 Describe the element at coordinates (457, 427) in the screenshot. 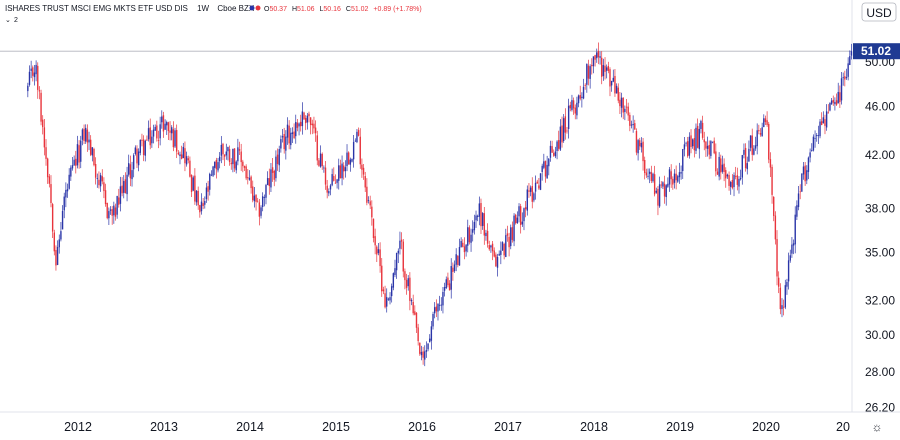

I see `time-axis: 2012 2013 2014 2015 2016 2017 2018 2019 2020 20` at that location.